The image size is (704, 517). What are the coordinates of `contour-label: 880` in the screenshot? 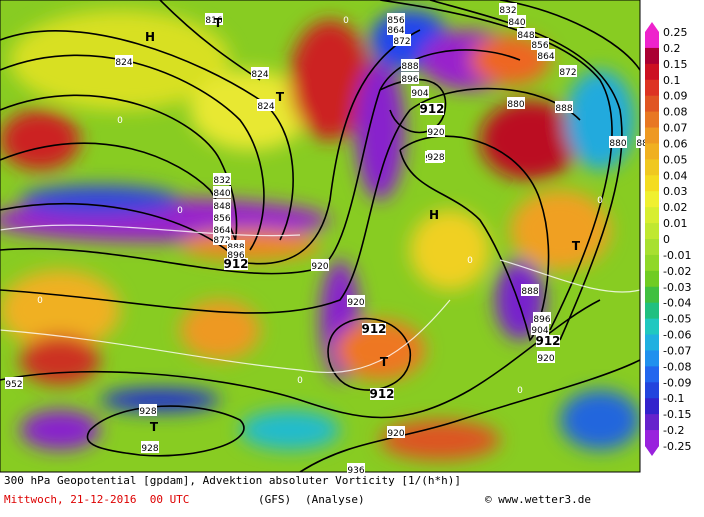 It's located at (515, 105).